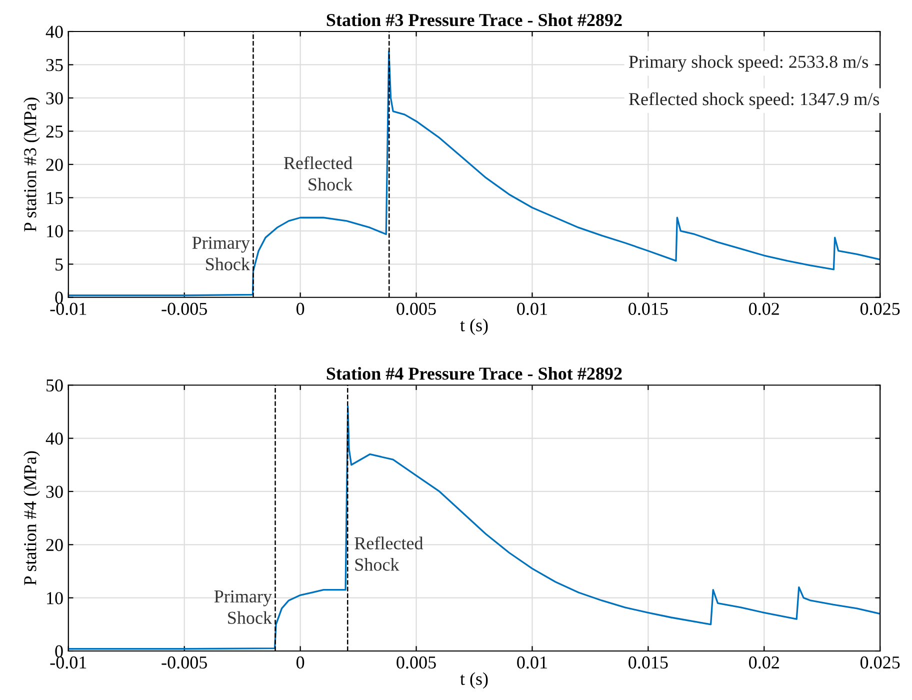 The image size is (912, 700). What do you see at coordinates (474, 373) in the screenshot?
I see `chart-title: Station #4 Pressure Trace - Shot #2892` at bounding box center [474, 373].